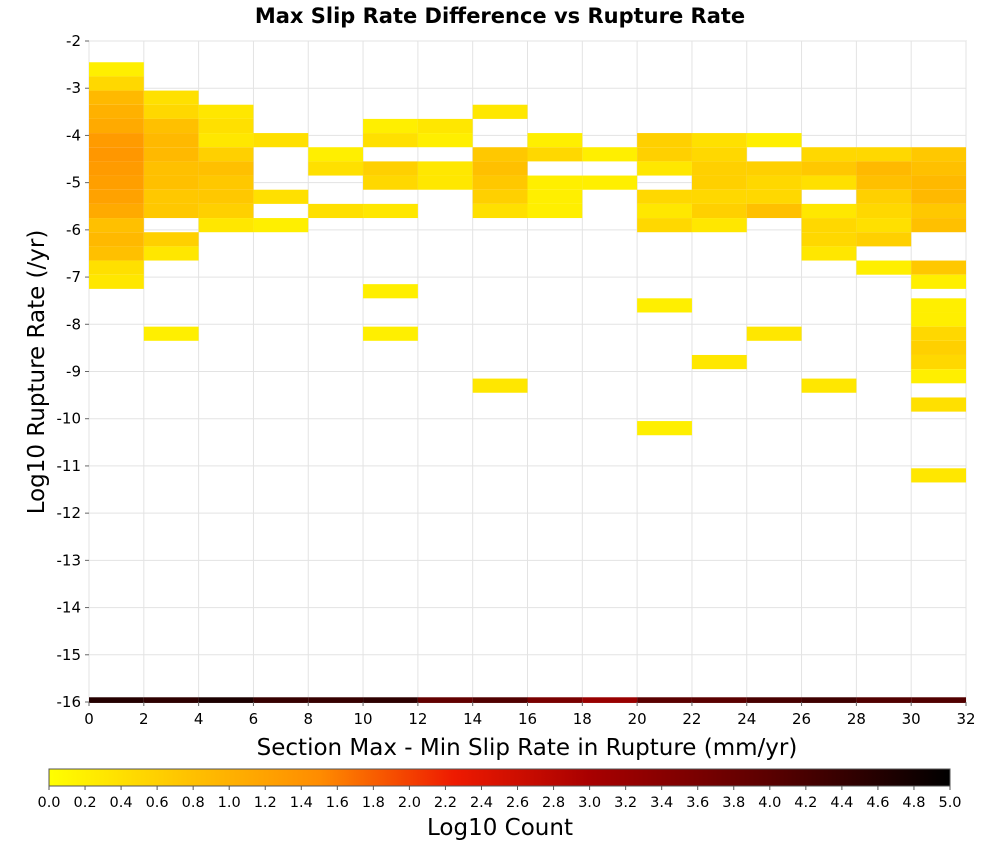 The height and width of the screenshot is (850, 1000). I want to click on x-tick-label: 4, so click(199, 719).